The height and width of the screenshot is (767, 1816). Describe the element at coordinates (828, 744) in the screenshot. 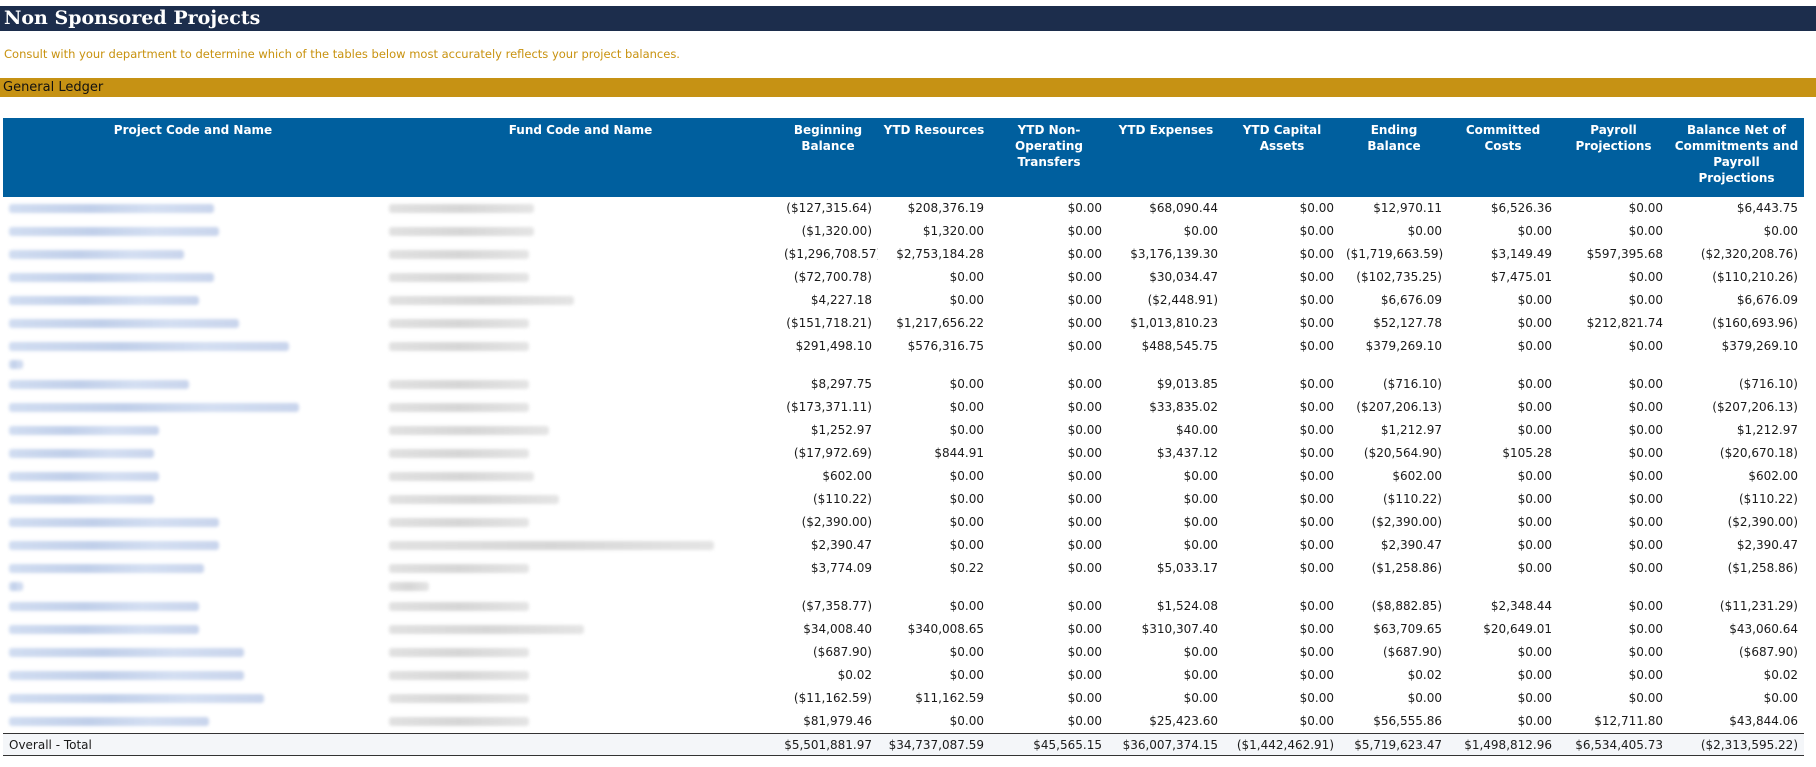

I see `total-cell: $5,501,881.97` at that location.